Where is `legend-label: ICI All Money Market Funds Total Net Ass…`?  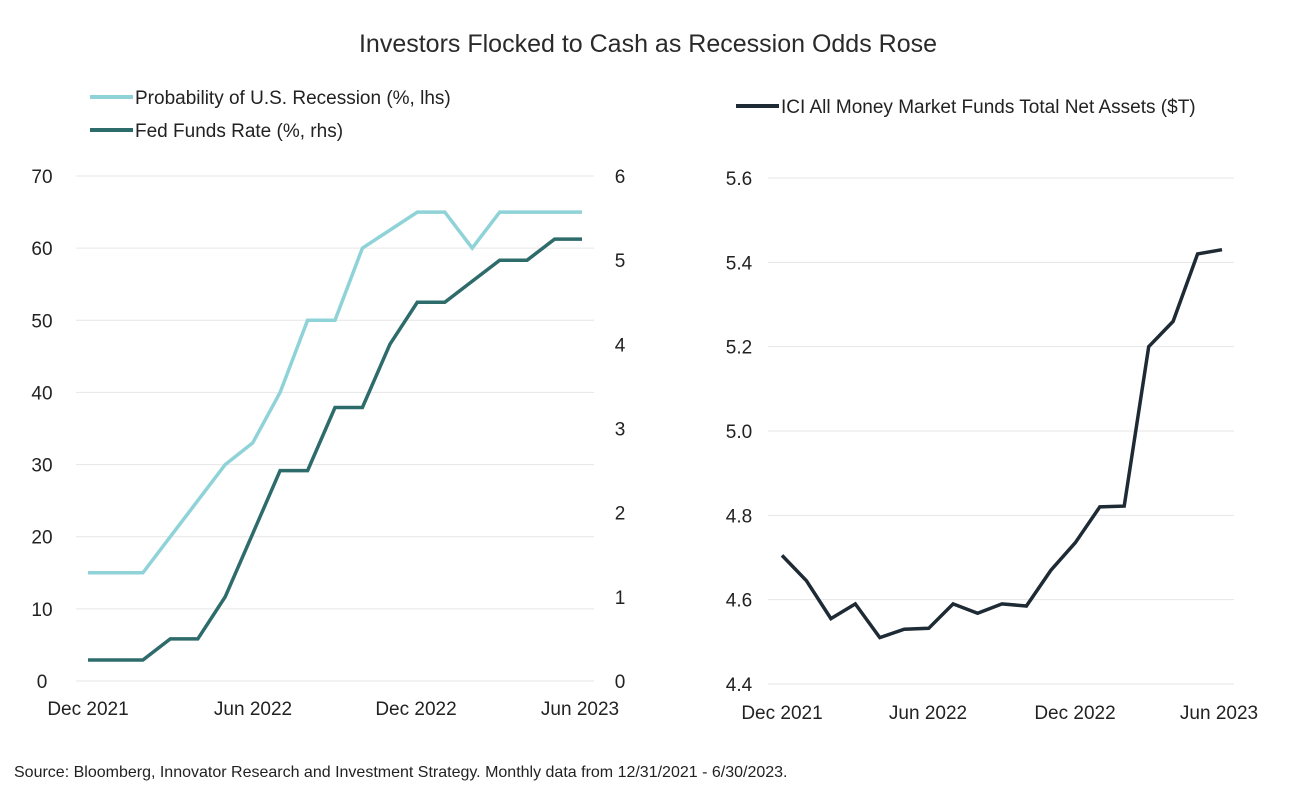
legend-label: ICI All Money Market Funds Total Net Ass… is located at coordinates (988, 107).